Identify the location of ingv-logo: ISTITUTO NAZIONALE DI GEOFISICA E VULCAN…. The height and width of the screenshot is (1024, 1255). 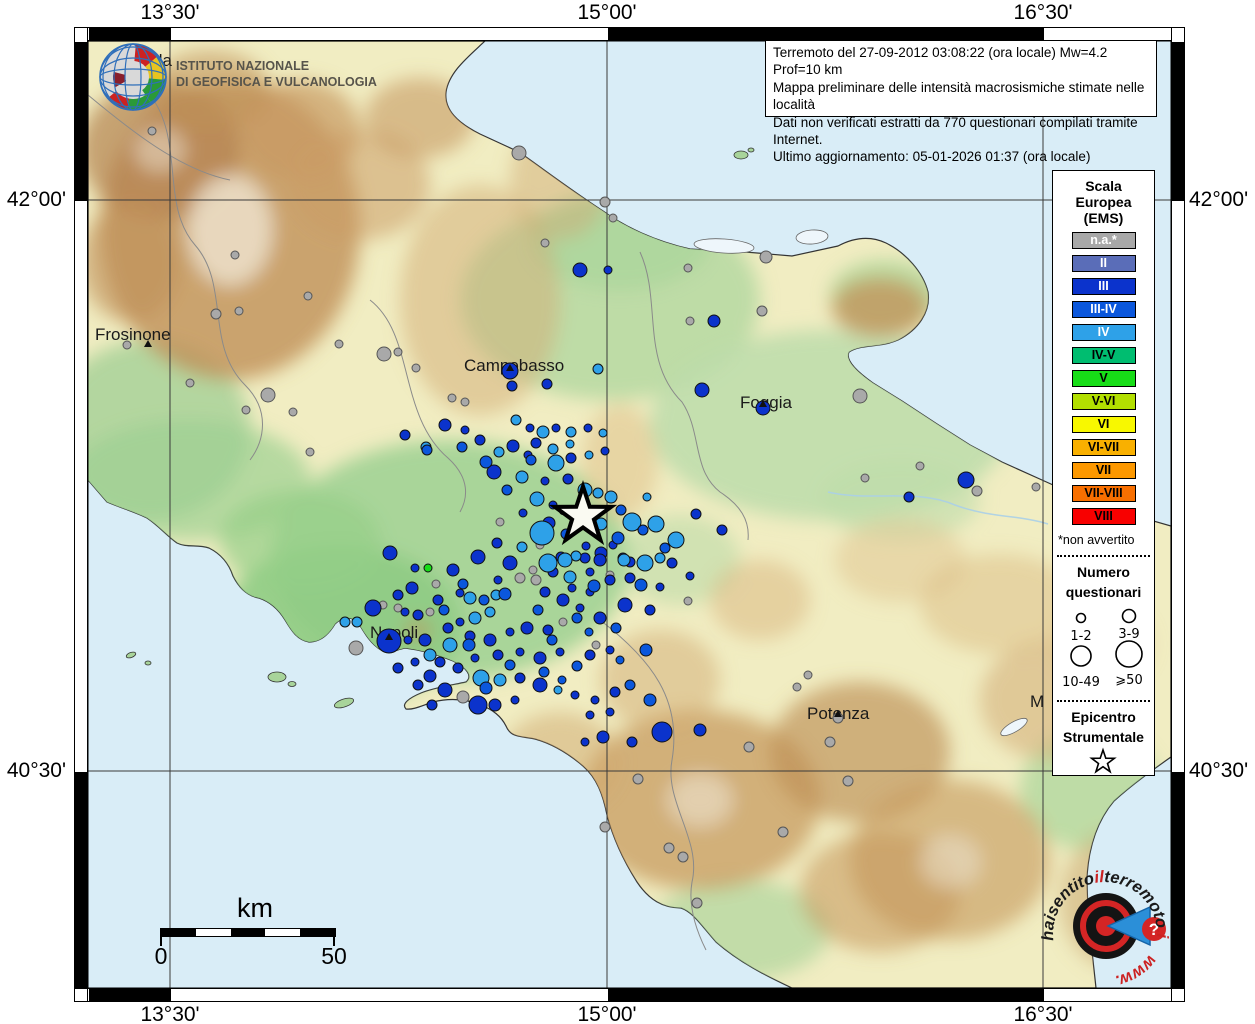
(261, 78).